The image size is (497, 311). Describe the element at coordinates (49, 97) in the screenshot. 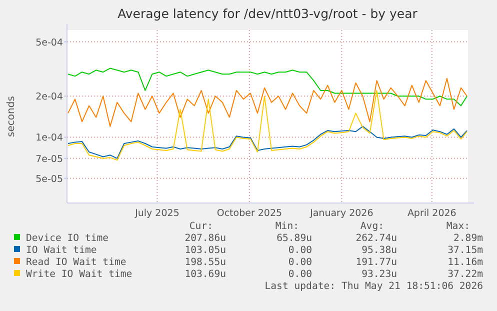

I see `y-tick-label: 2e-04` at that location.